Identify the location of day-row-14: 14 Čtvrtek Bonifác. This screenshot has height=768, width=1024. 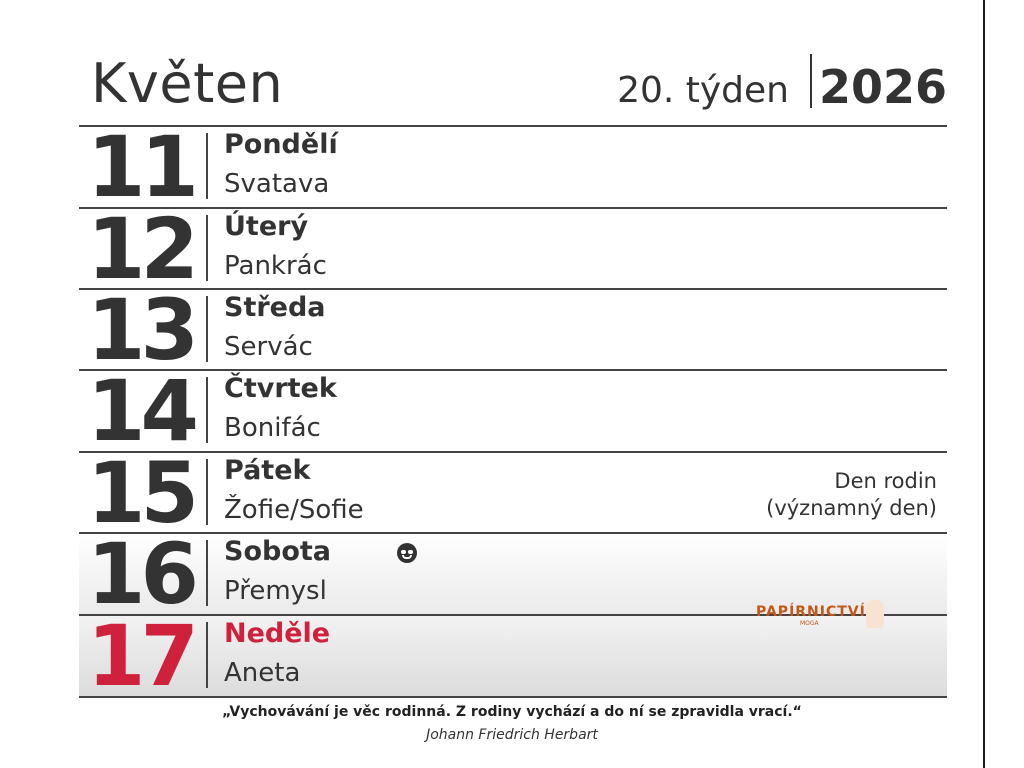
(513, 411).